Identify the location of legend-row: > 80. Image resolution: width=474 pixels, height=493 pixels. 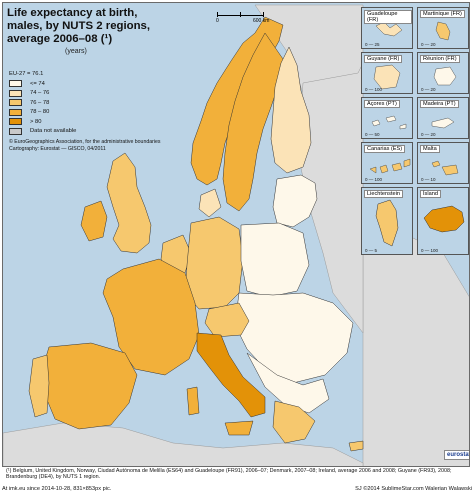
(42, 122).